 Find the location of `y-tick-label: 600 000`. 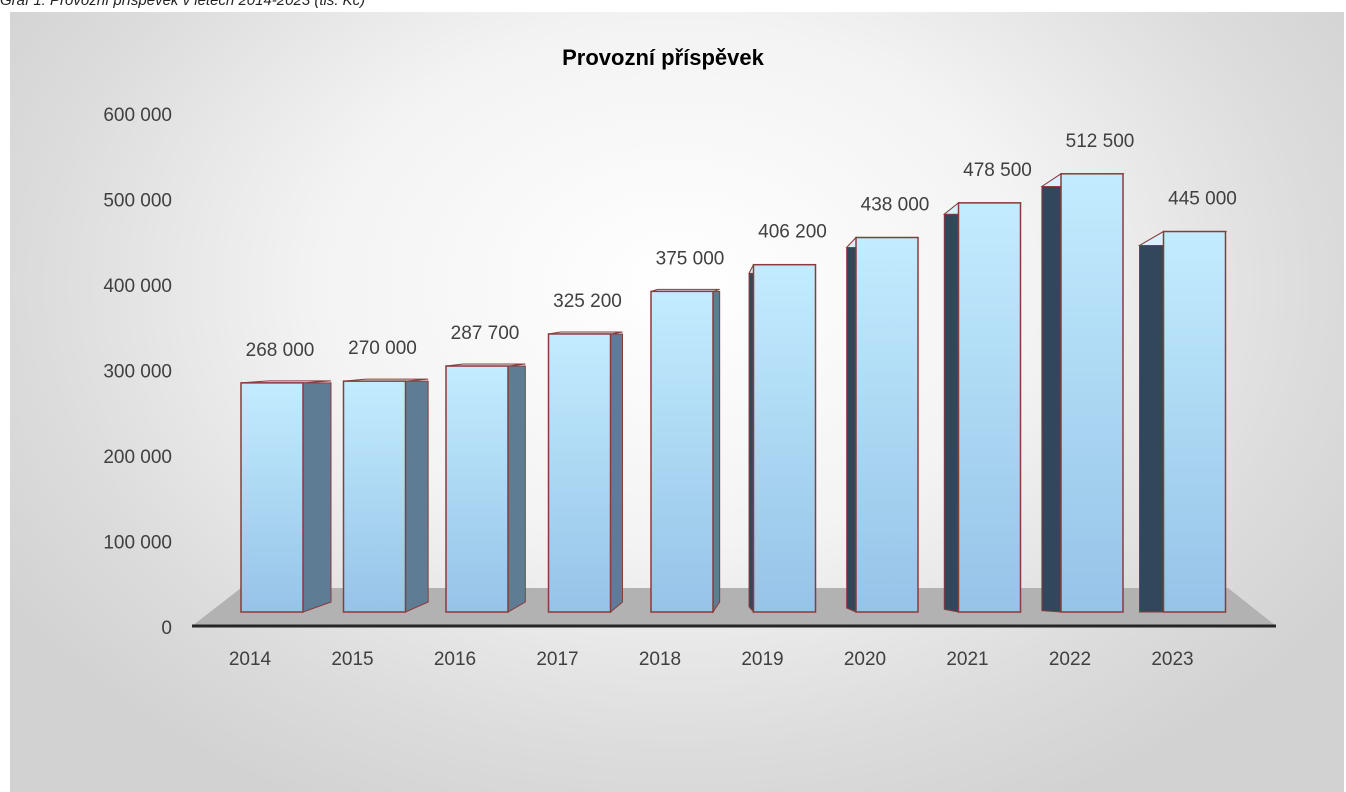

y-tick-label: 600 000 is located at coordinates (137, 115).